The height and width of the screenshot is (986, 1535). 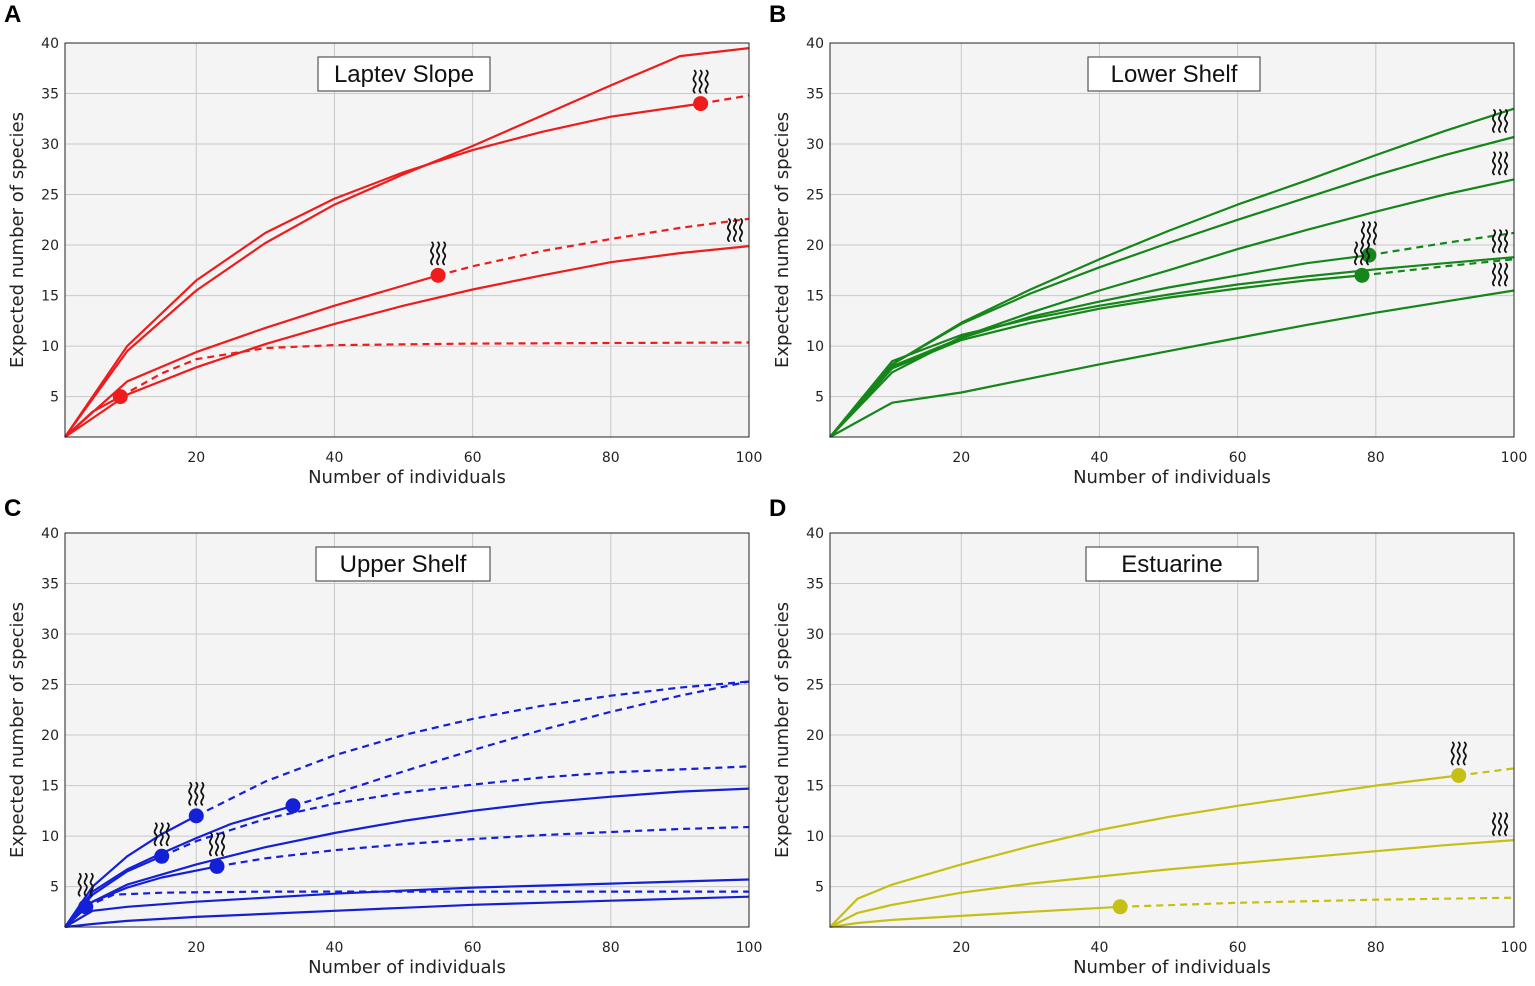 What do you see at coordinates (54, 398) in the screenshot?
I see `y-tick-label: 5` at bounding box center [54, 398].